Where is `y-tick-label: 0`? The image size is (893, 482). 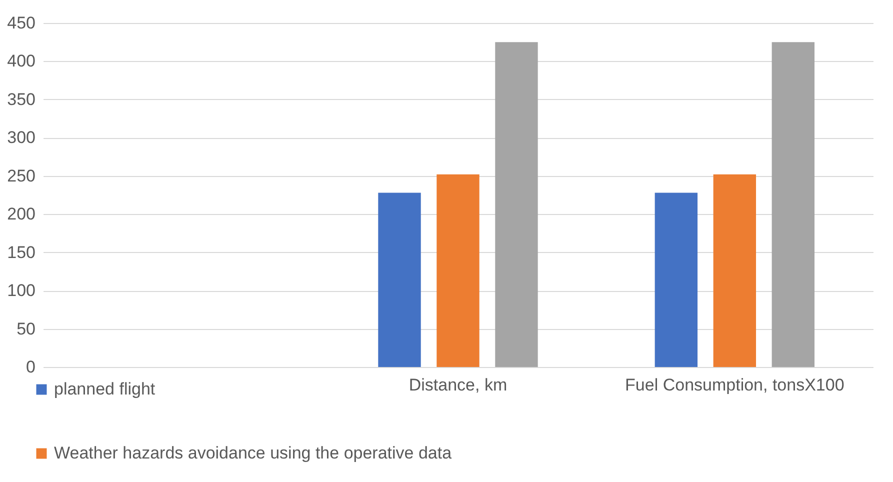
y-tick-label: 0 is located at coordinates (31, 367).